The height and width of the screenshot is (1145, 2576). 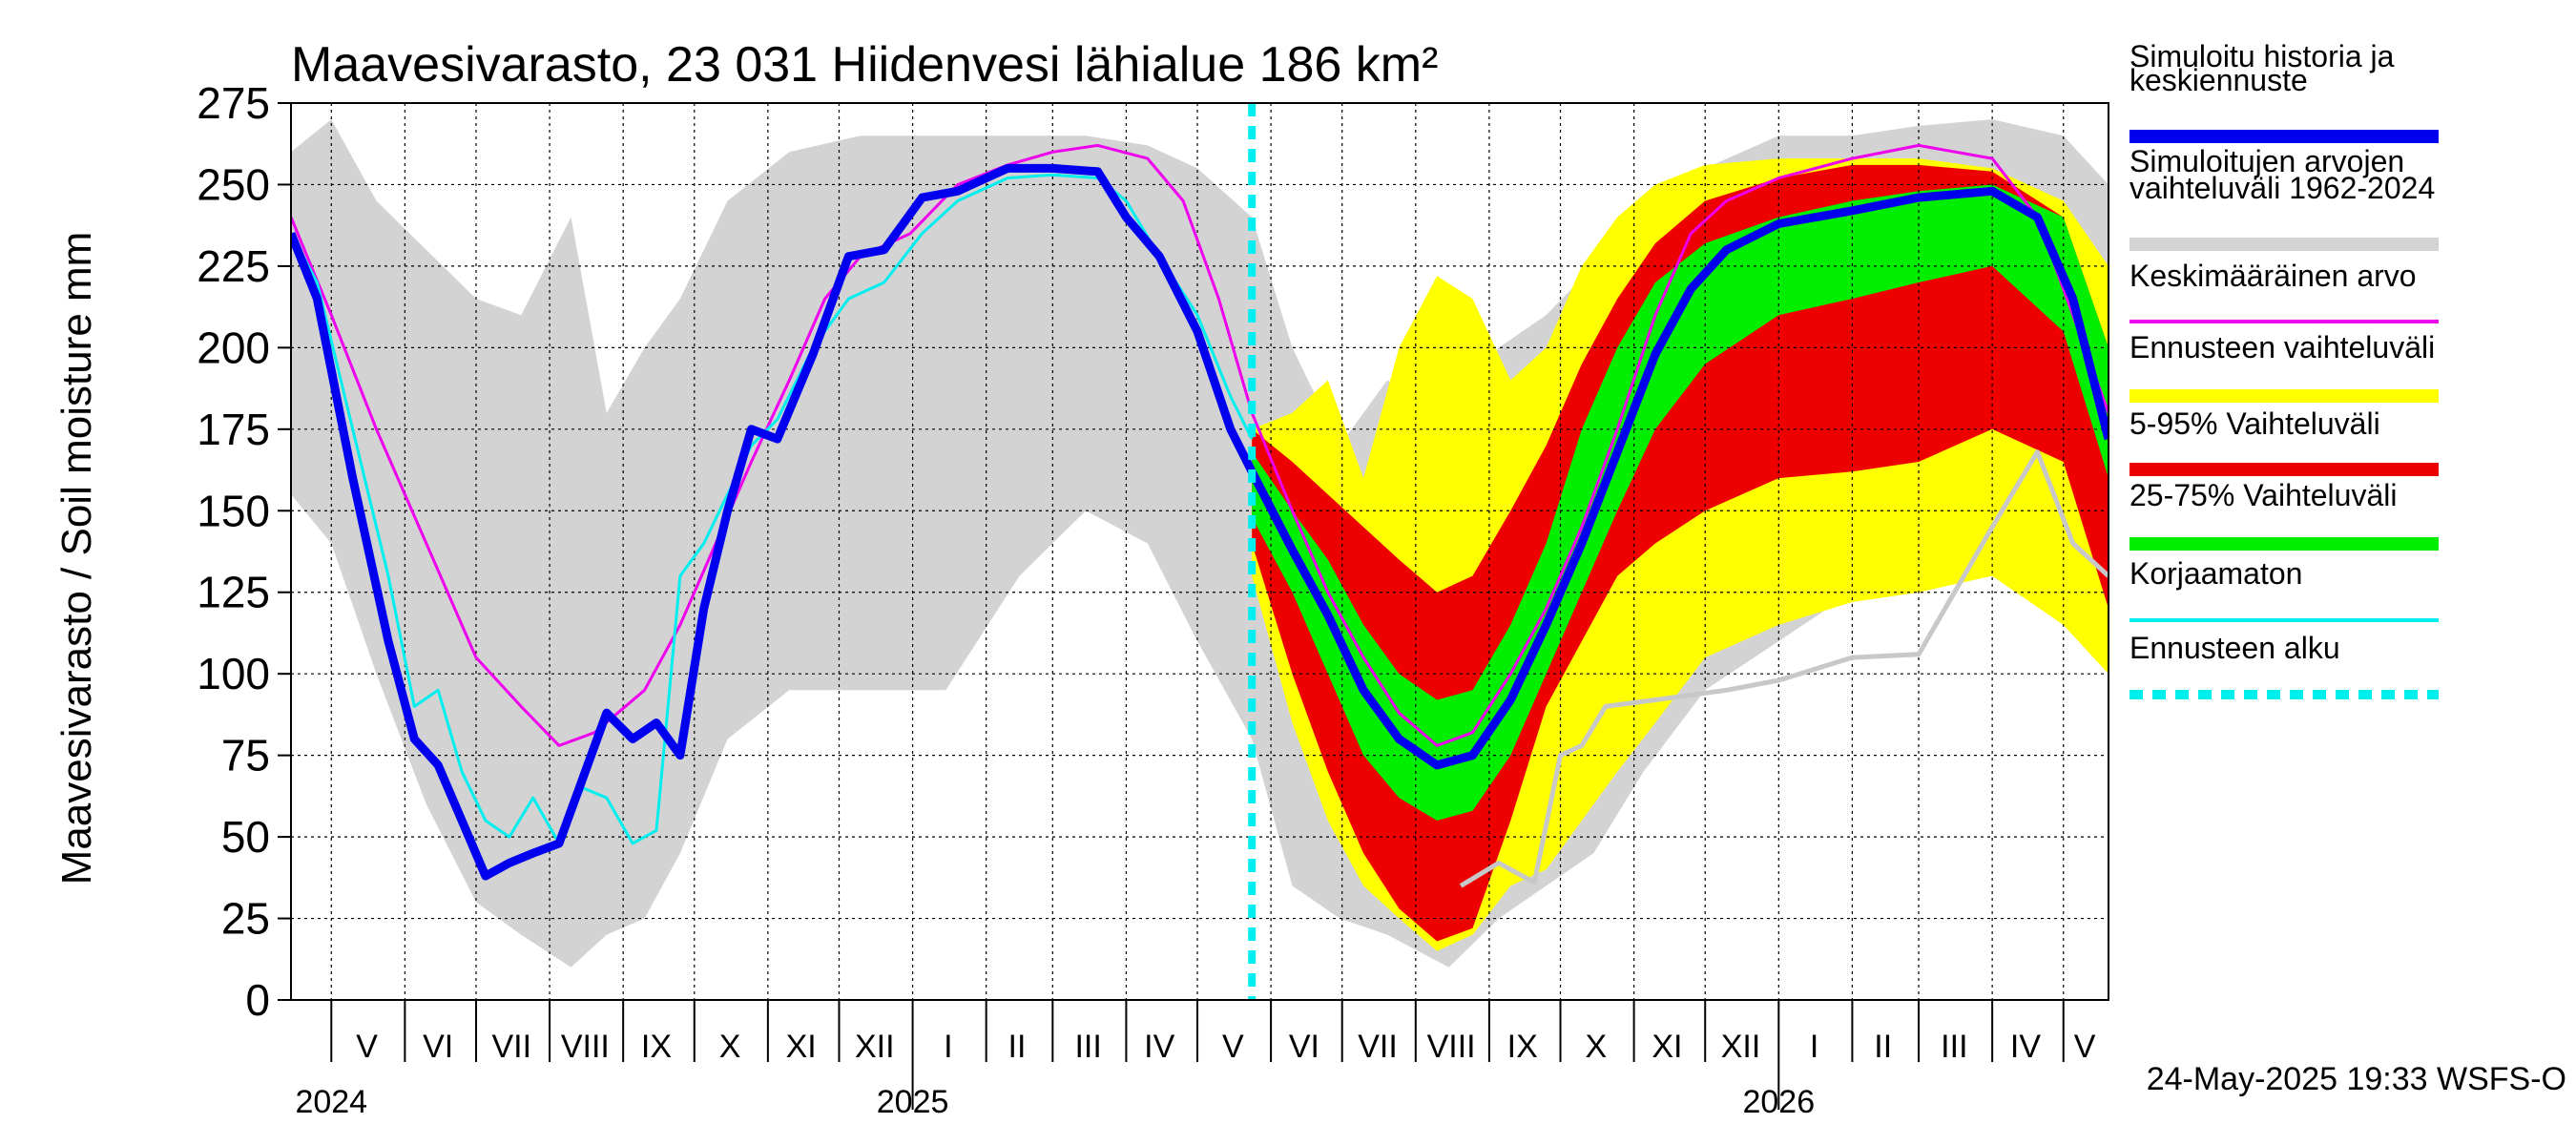 What do you see at coordinates (2273, 276) in the screenshot?
I see `legend-label: Keskimääräinen arvo` at bounding box center [2273, 276].